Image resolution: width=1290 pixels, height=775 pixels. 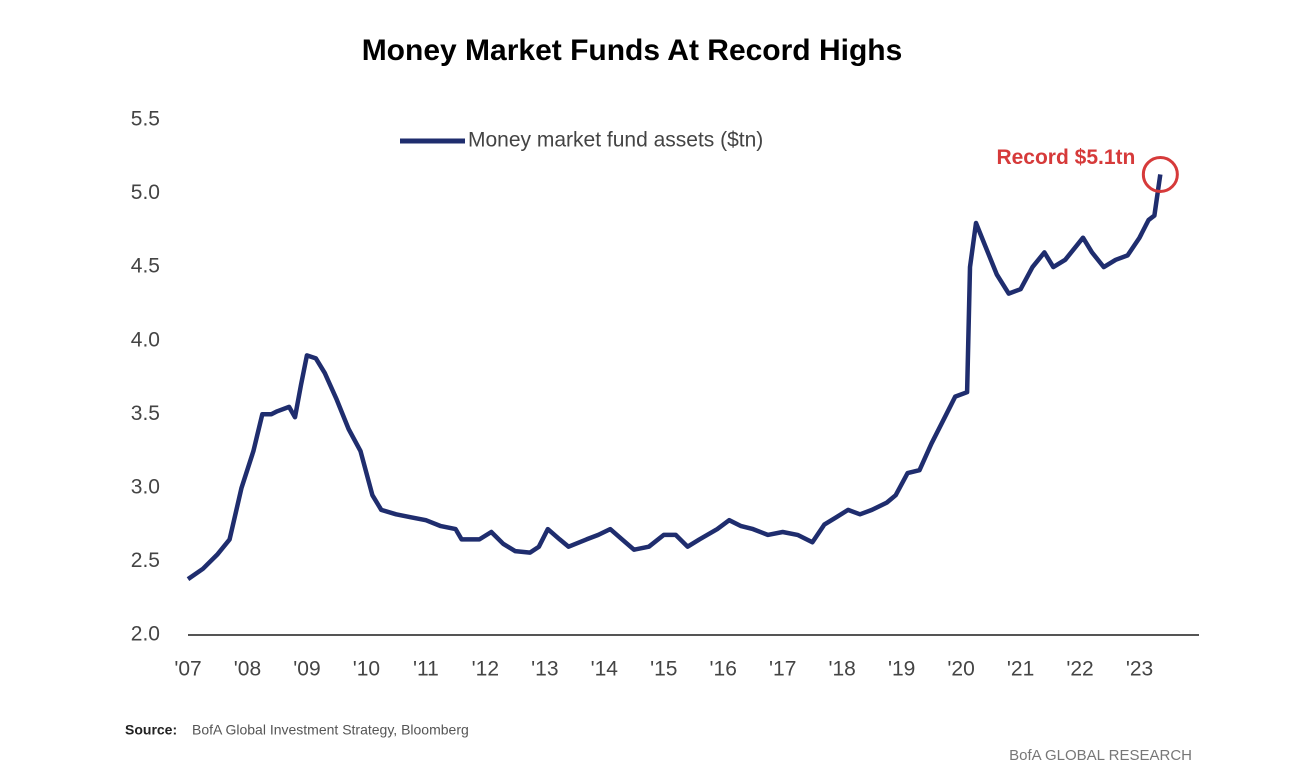 What do you see at coordinates (663, 669) in the screenshot?
I see `x-tick-label: '15` at bounding box center [663, 669].